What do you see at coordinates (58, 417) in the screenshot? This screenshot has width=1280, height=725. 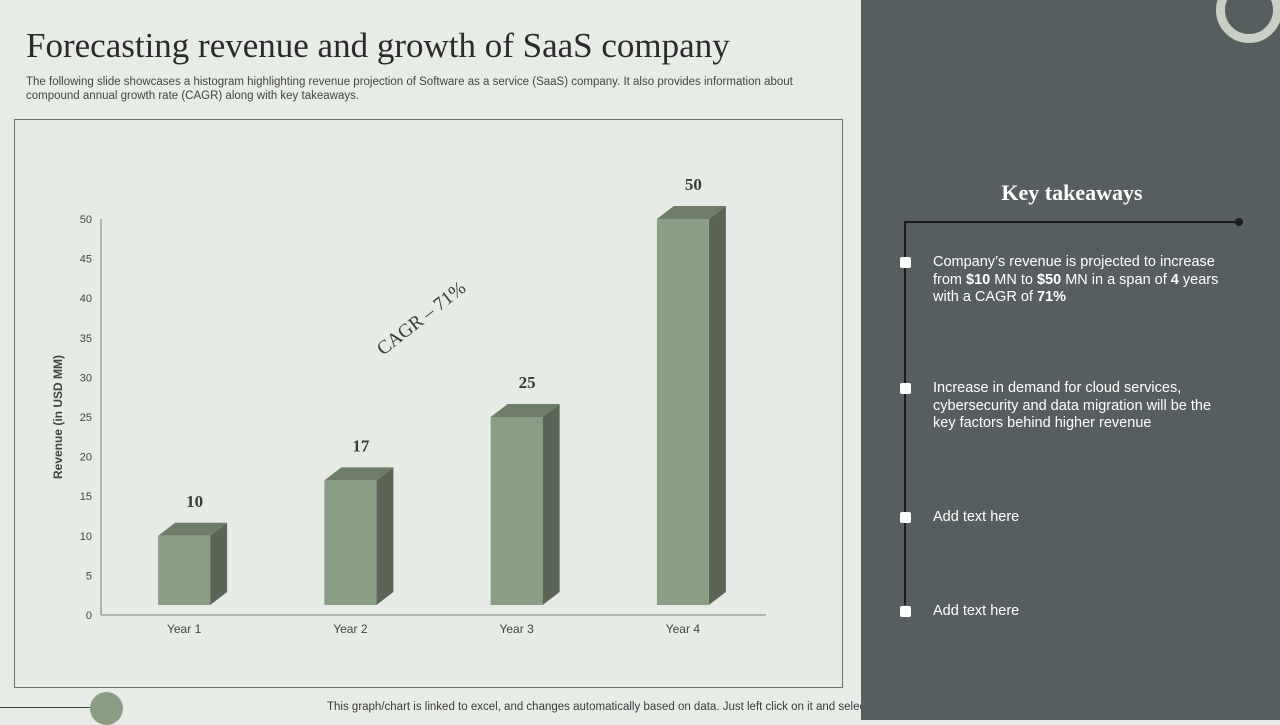 I see `y-axis-label: Revenue (in USD MM)` at bounding box center [58, 417].